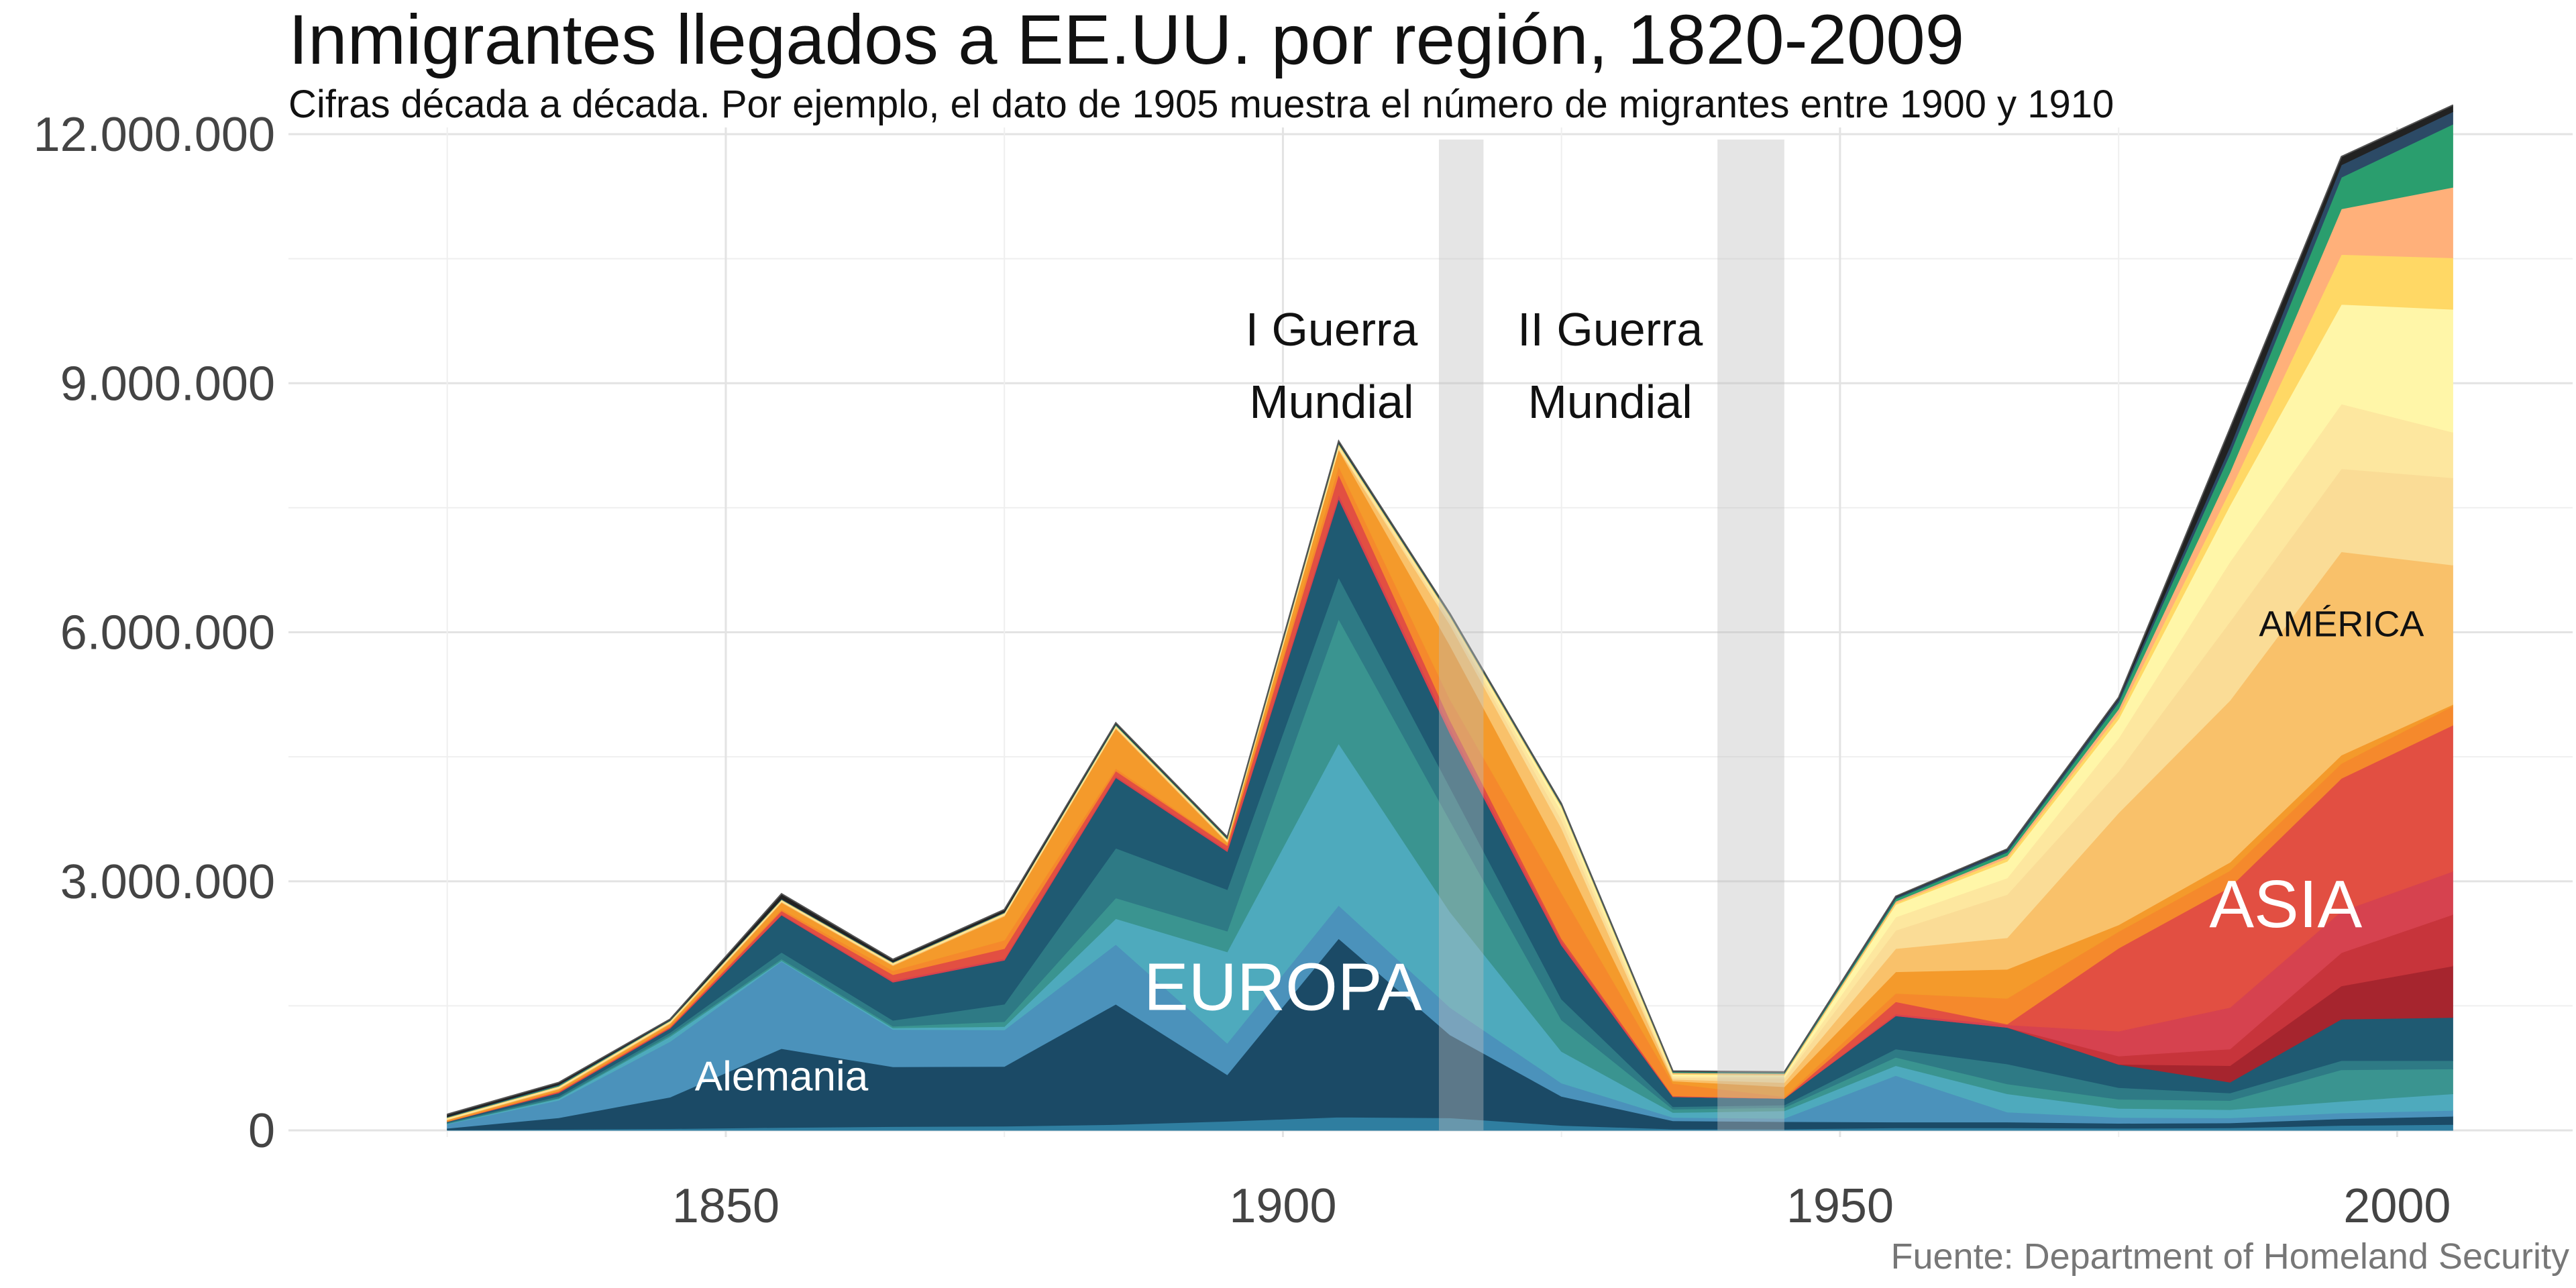 Image resolution: width=2576 pixels, height=1288 pixels. What do you see at coordinates (1332, 329) in the screenshot?
I see `war-label-1: I Guerra` at bounding box center [1332, 329].